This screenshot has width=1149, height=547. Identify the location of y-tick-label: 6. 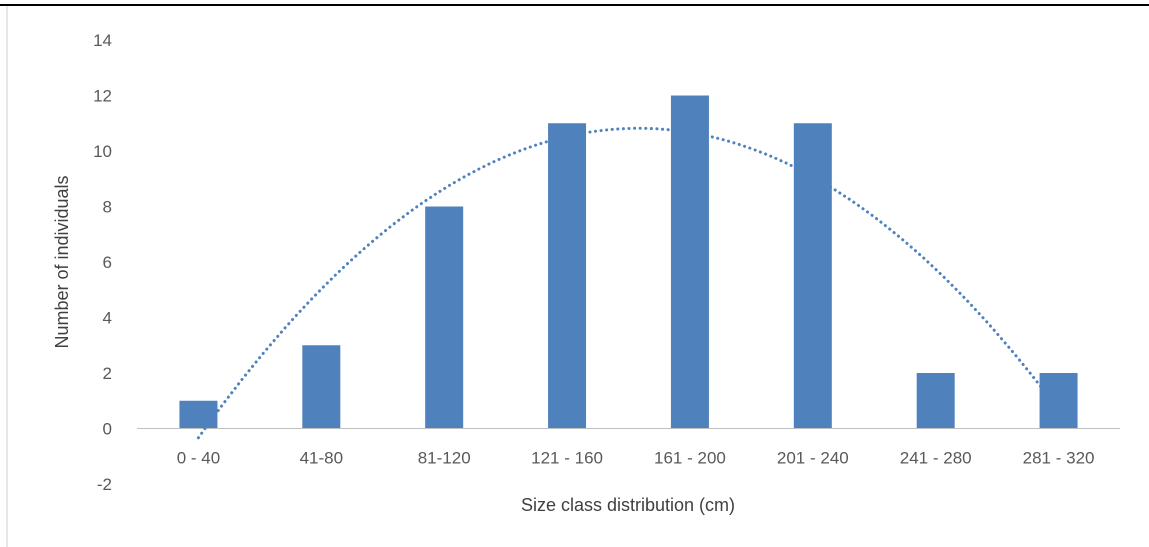
(107, 262).